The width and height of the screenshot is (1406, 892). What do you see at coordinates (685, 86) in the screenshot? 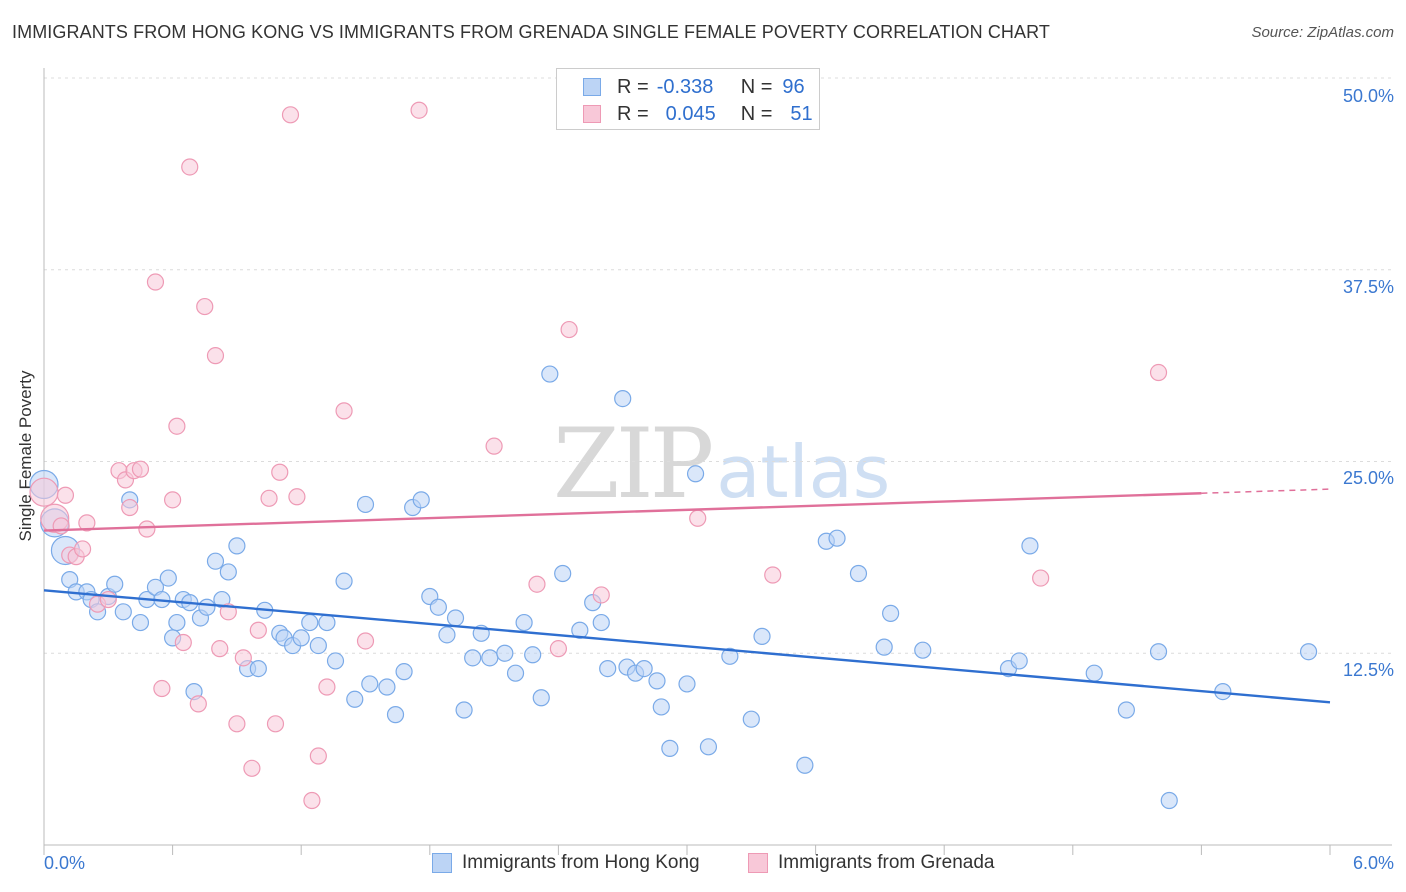
I see `r-value: -0.338` at bounding box center [685, 86].